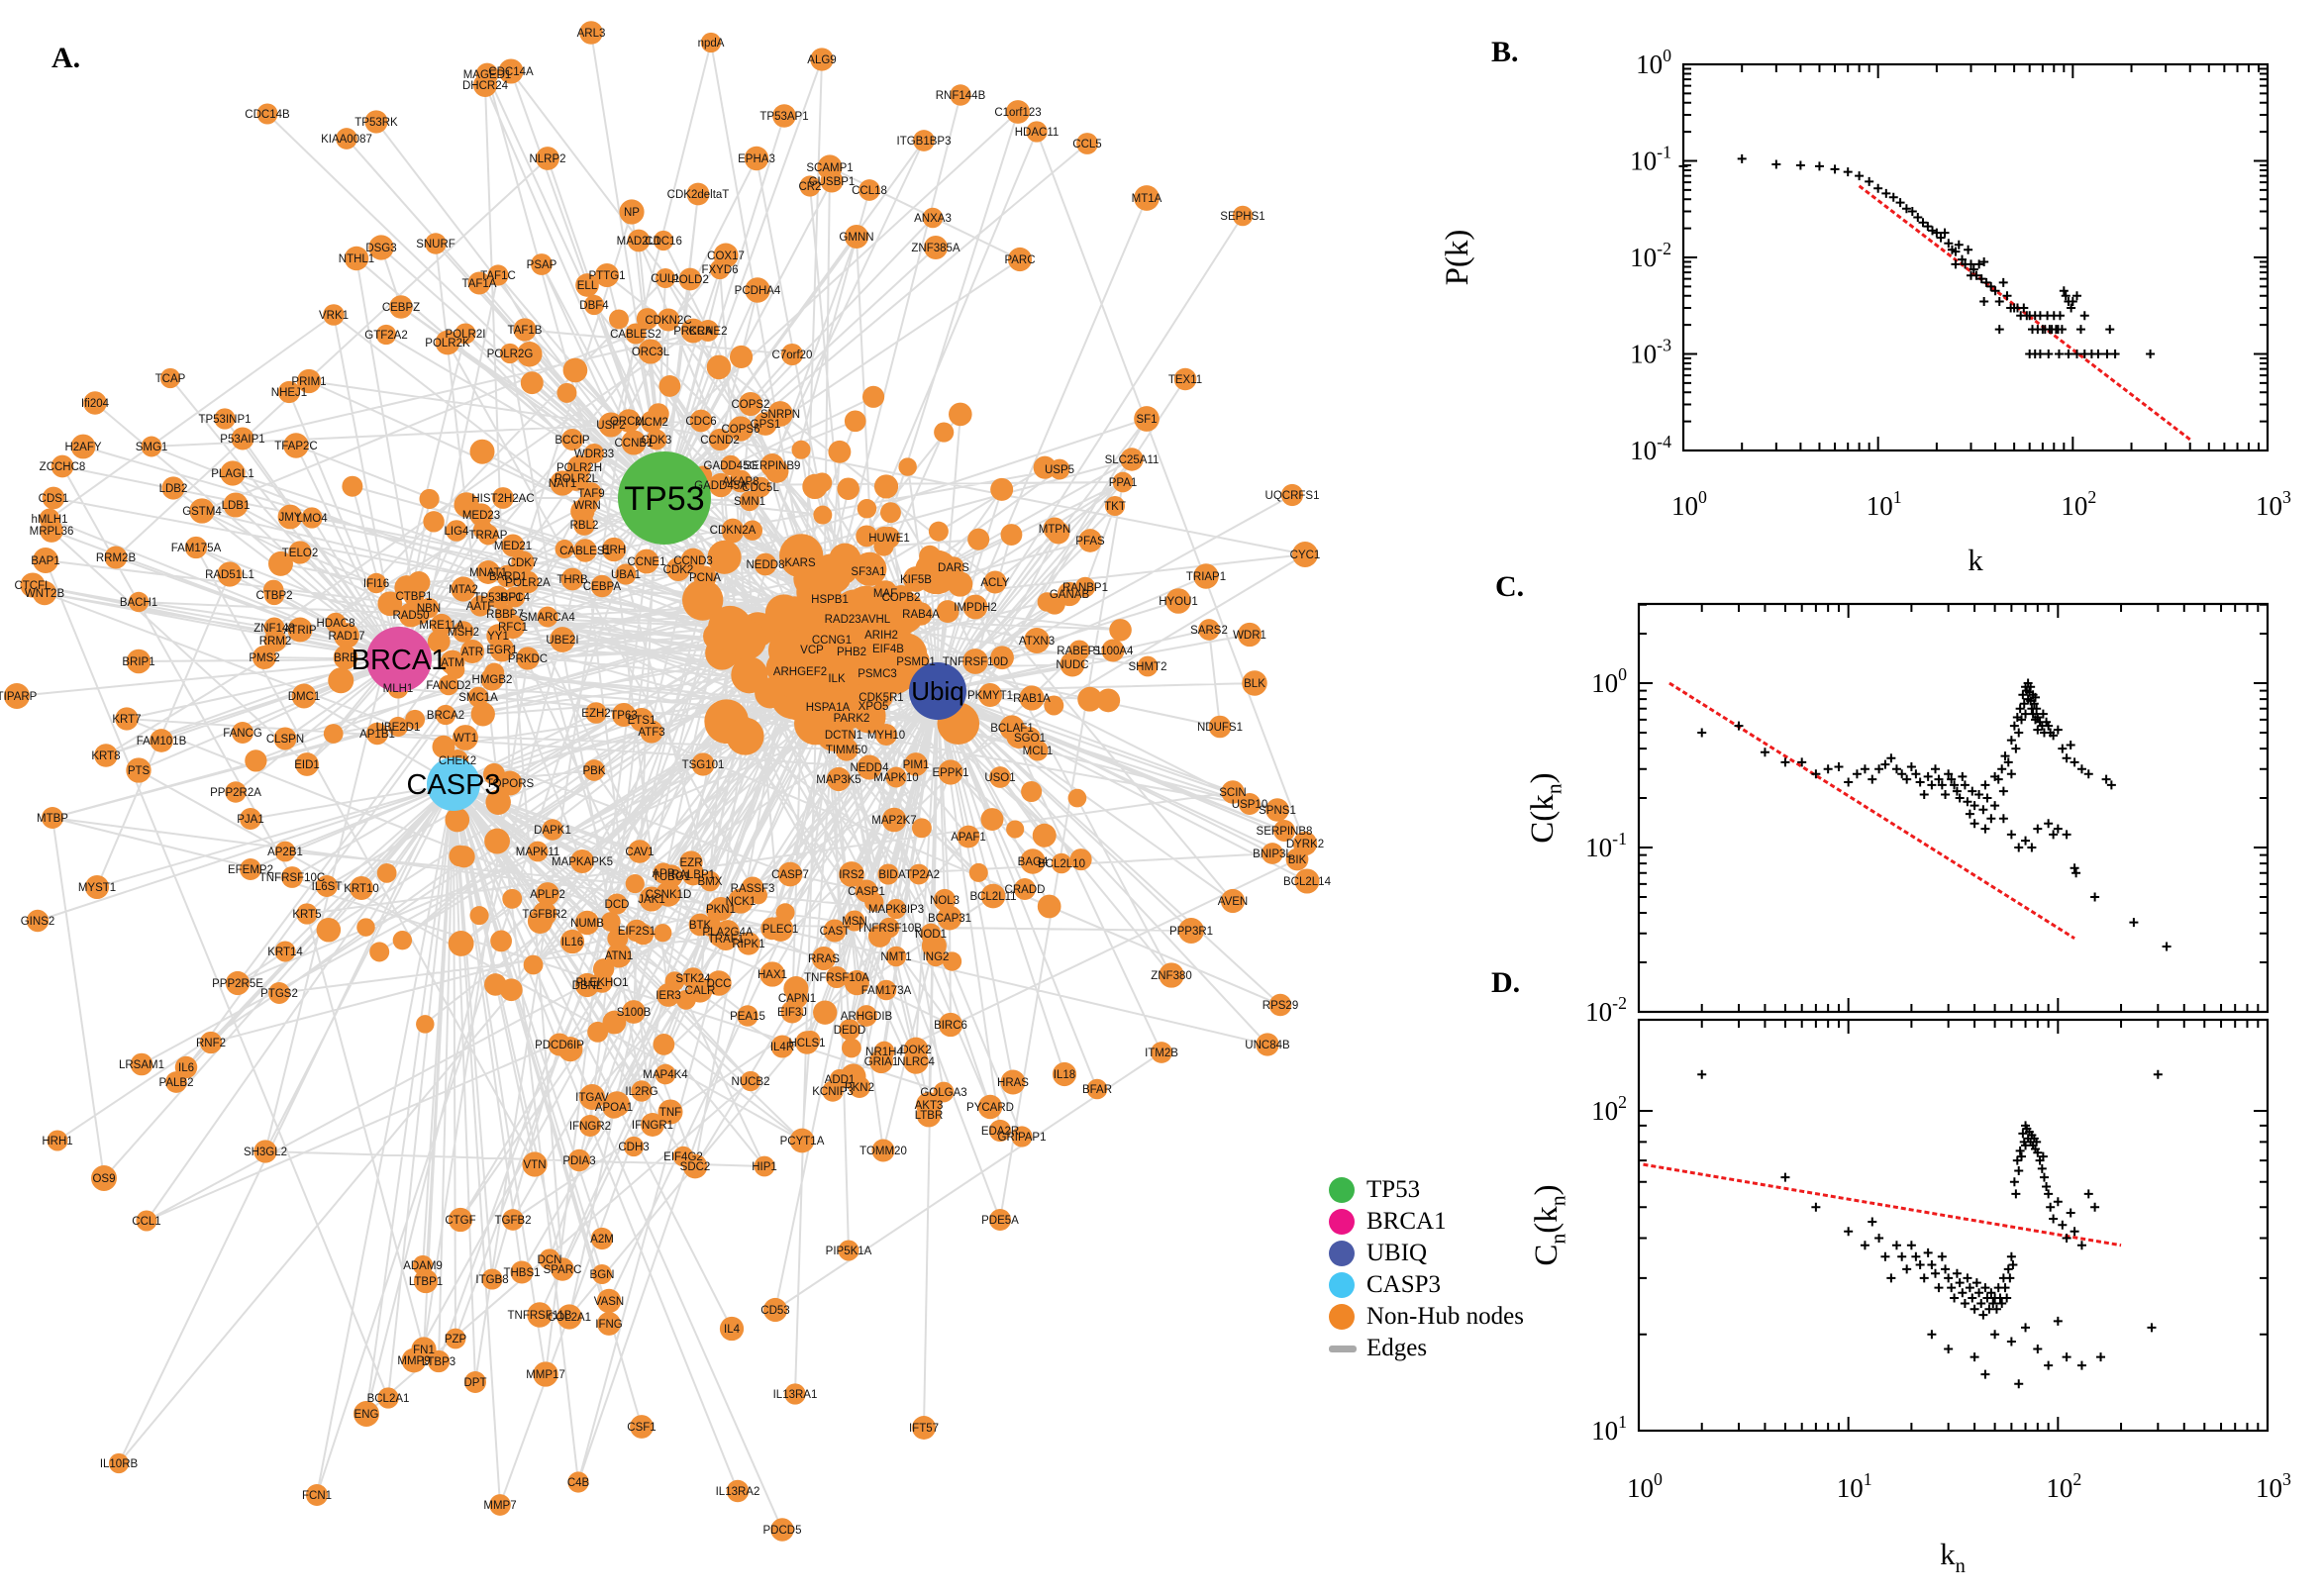  Describe the element at coordinates (486, 86) in the screenshot. I see `node-label: DHCR24` at that location.